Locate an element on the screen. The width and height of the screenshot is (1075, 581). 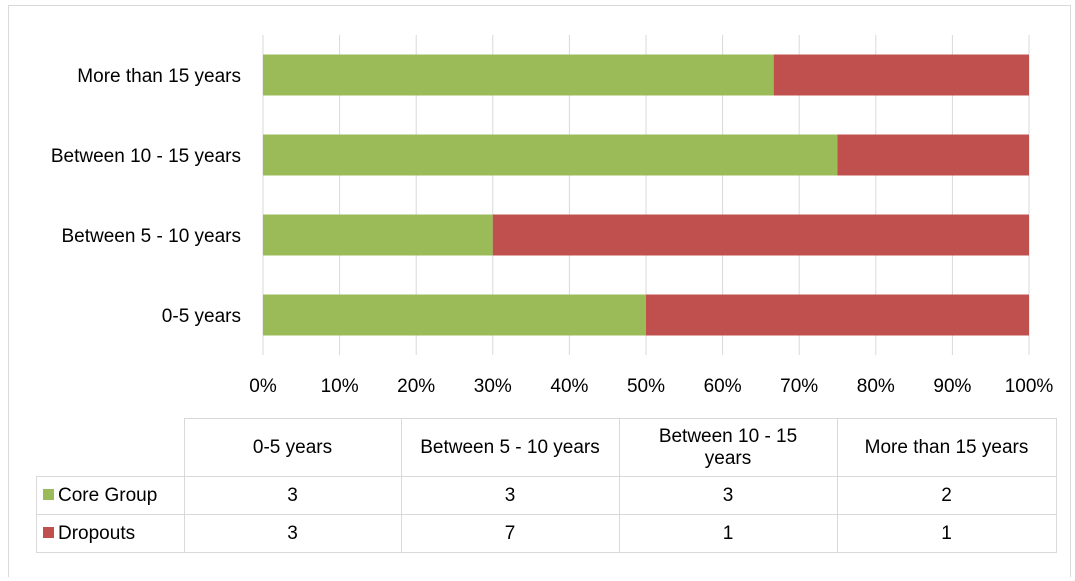
x-tick-label: 60% is located at coordinates (723, 386).